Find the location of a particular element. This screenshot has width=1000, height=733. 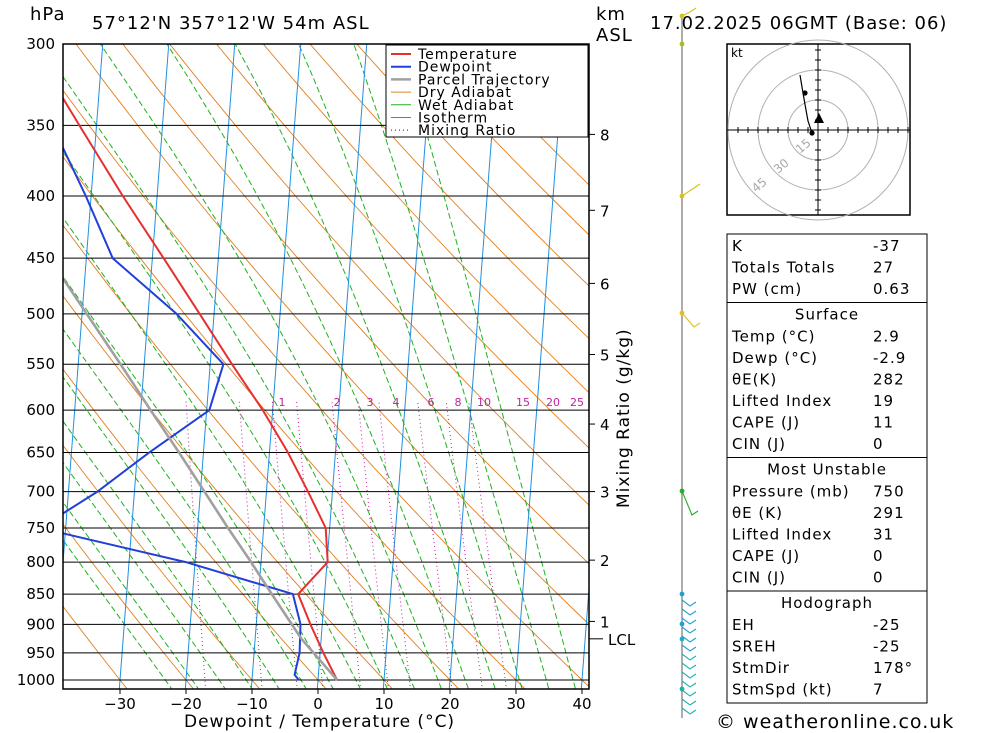

lcl-label: LCL is located at coordinates (622, 640).